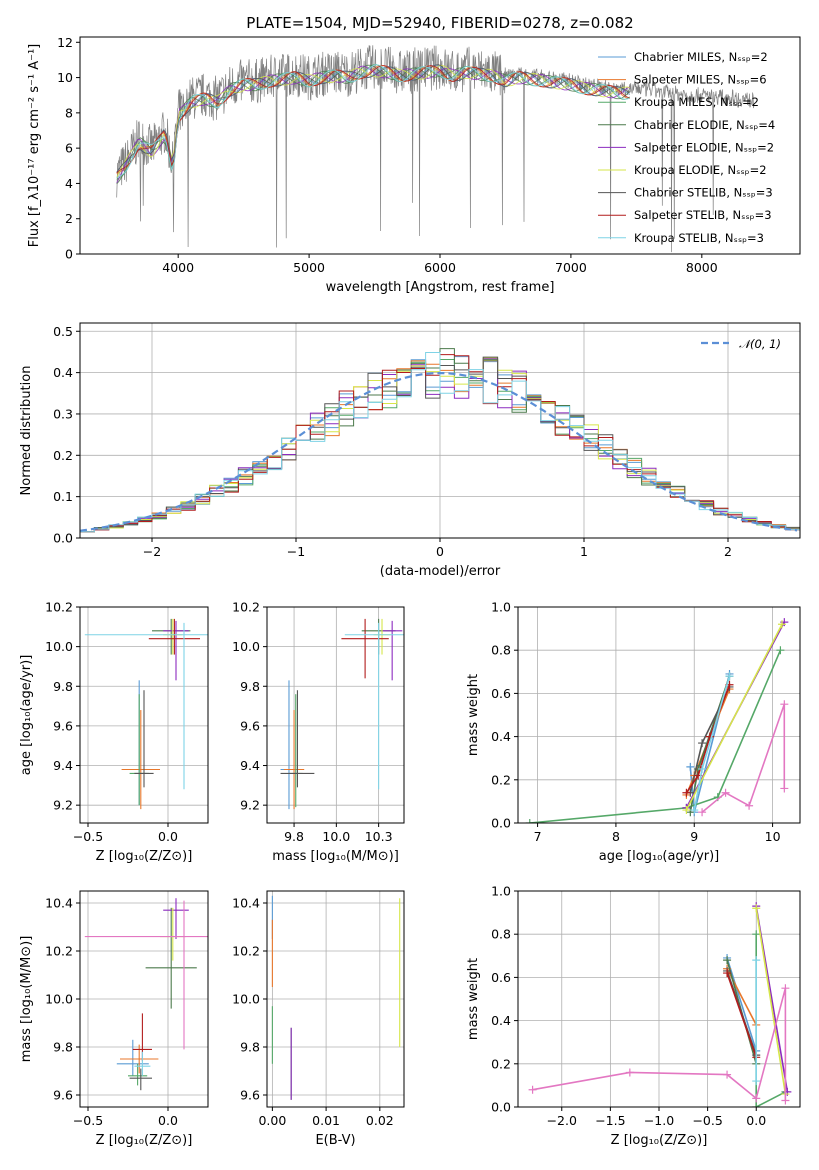 The height and width of the screenshot is (1170, 819). What do you see at coordinates (335, 856) in the screenshot?
I see `x-axis-label: mass [log₁₀(M/M⊙)]` at bounding box center [335, 856].